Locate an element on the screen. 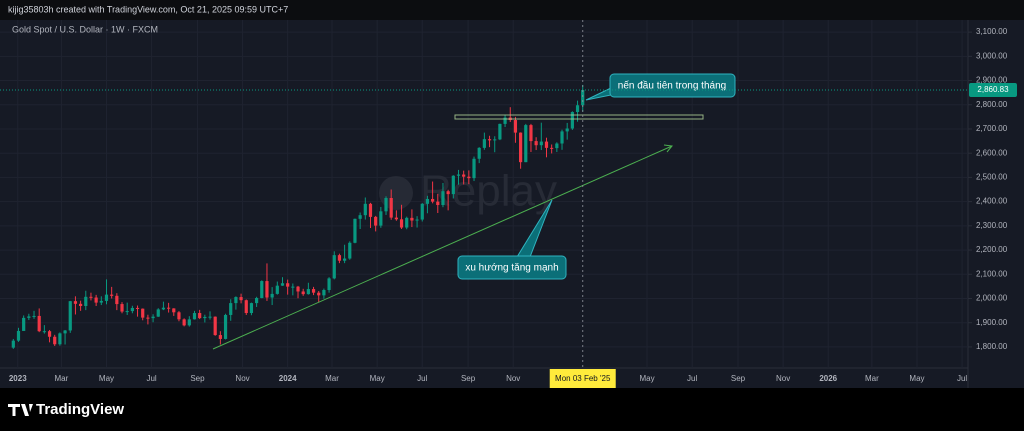  price-axis is located at coordinates (996, 204).